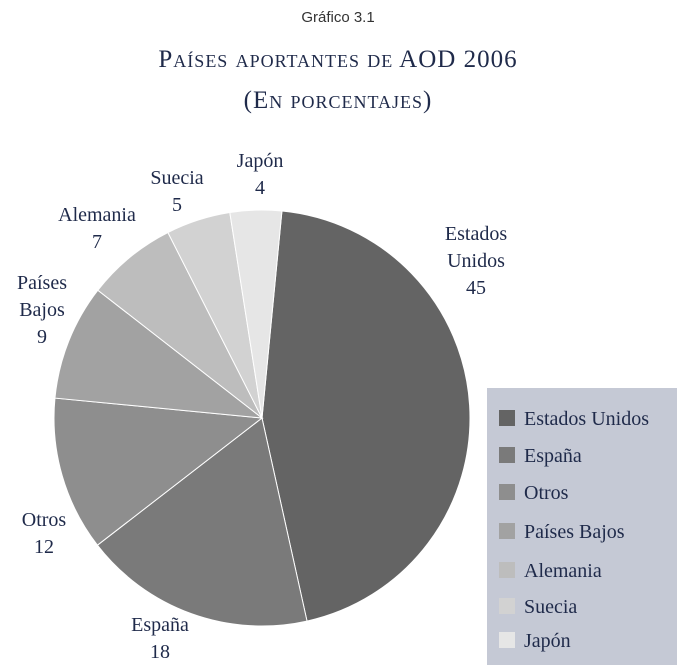  I want to click on slice-label-line: Suecia, so click(176, 178).